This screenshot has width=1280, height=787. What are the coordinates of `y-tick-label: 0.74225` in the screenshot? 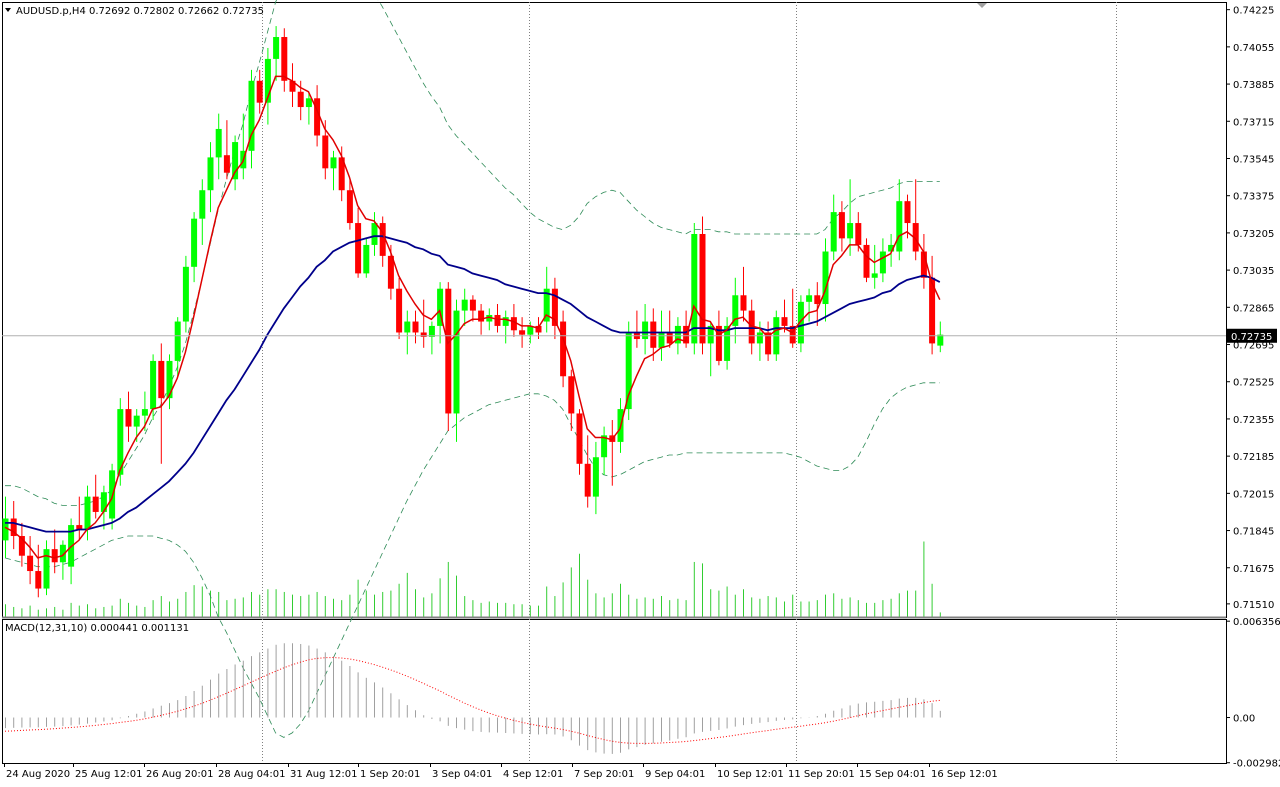 It's located at (1253, 11).